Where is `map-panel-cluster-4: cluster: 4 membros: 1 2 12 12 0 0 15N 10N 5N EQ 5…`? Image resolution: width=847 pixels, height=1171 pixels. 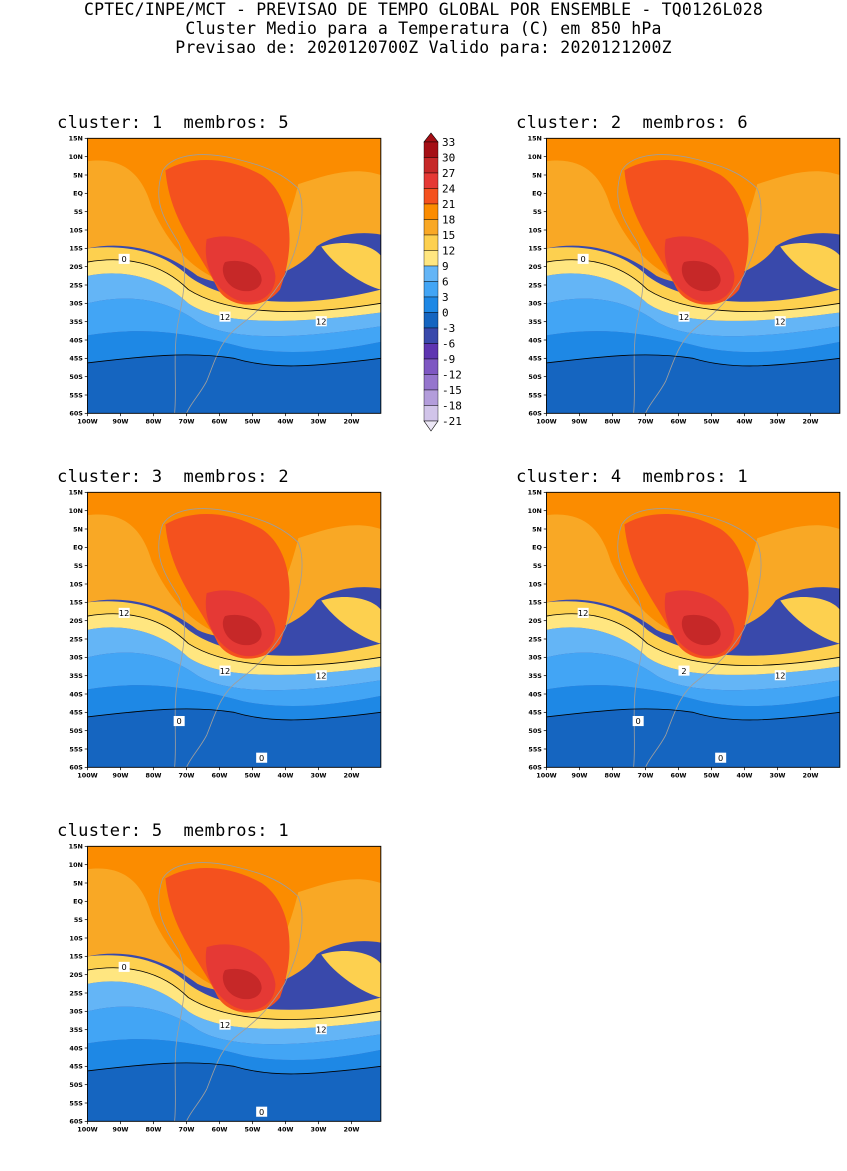
map-panel-cluster-4: cluster: 4 membros: 1 2 12 12 0 0 15N 10N 5N EQ 5… is located at coordinates (654, 642).